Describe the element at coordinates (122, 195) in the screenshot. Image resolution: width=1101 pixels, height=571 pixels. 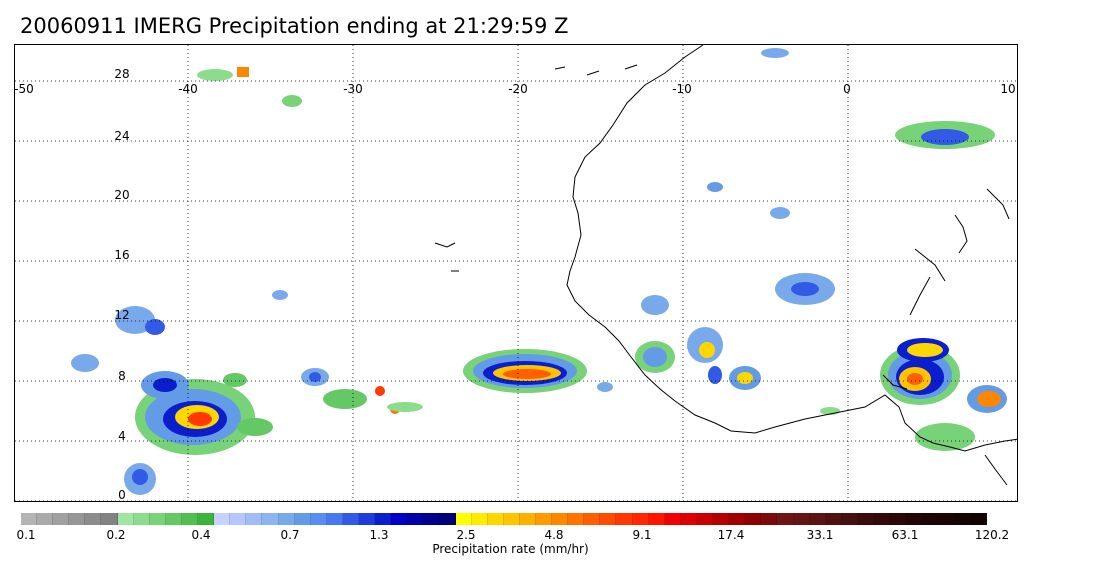
I see `latitude-label-20: 20` at that location.